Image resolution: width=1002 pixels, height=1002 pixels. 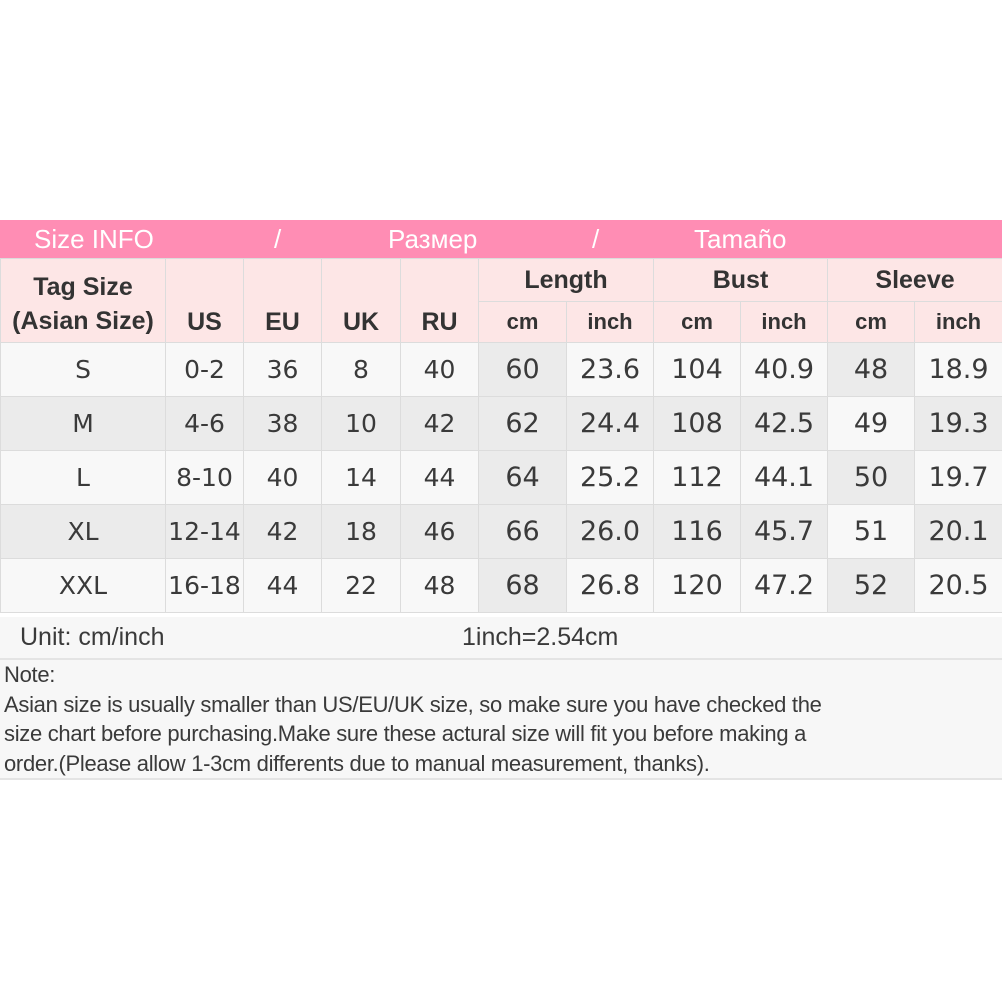 I want to click on cell-bust-cm: 108, so click(x=697, y=423).